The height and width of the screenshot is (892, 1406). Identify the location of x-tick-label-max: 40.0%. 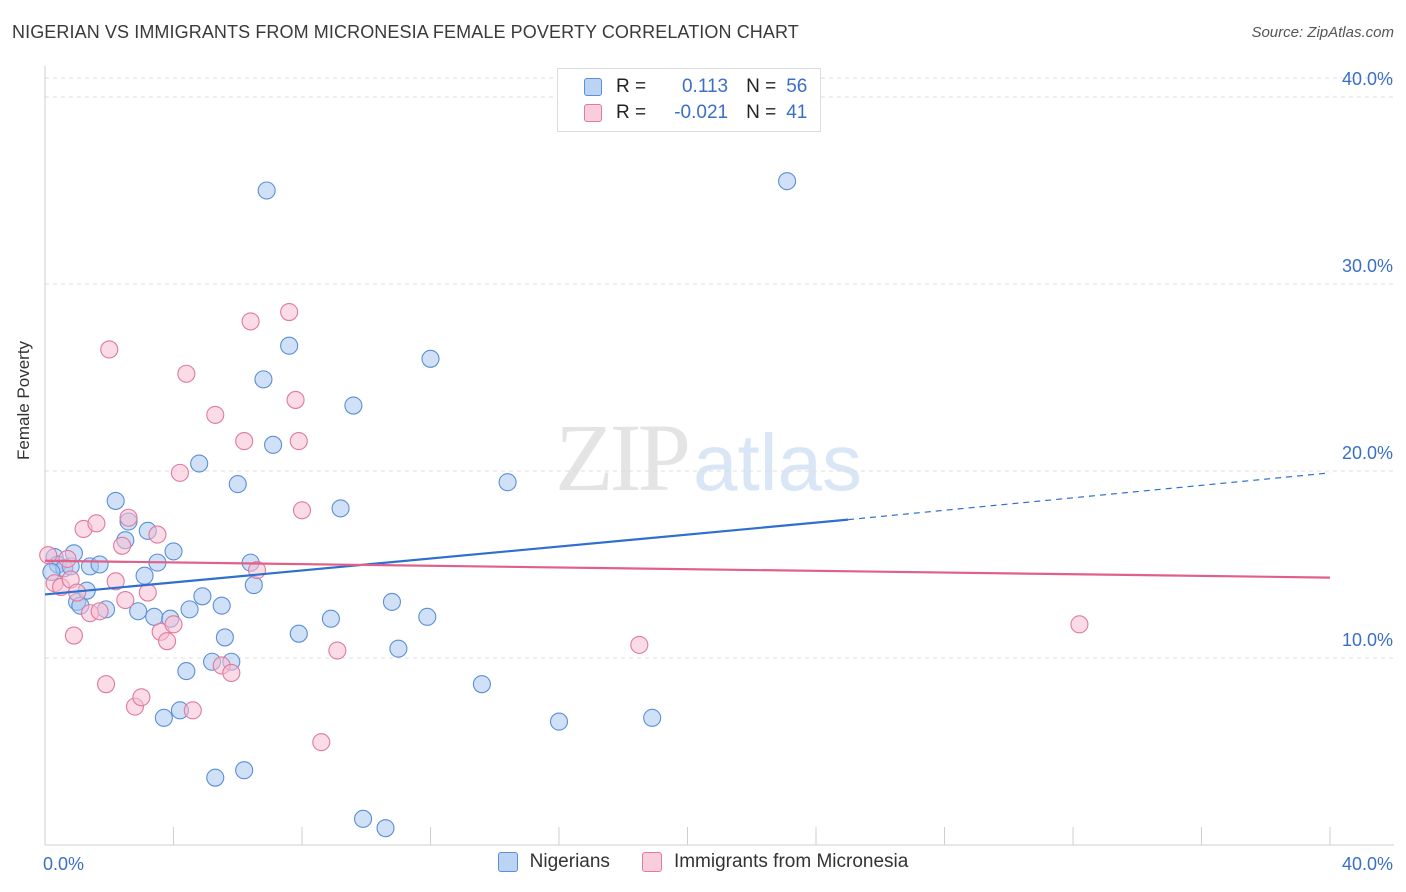
(1367, 864).